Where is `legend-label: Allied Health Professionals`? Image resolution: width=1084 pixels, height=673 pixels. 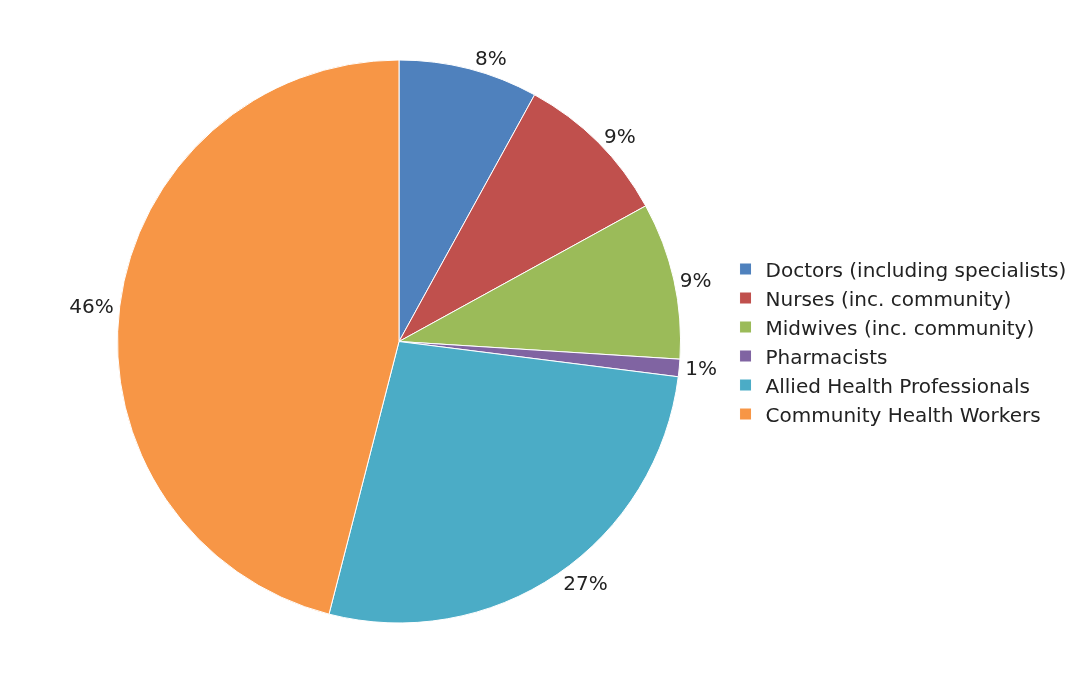
legend-label: Allied Health Professionals is located at coordinates (897, 385).